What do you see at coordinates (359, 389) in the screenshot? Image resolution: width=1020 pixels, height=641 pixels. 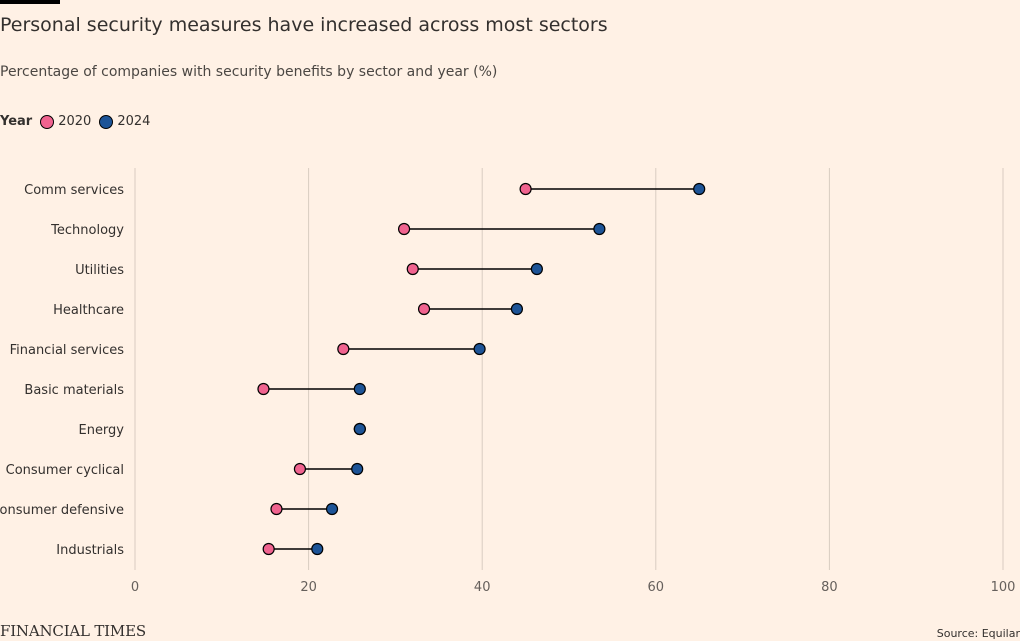 I see `point-2024-basic-materials` at bounding box center [359, 389].